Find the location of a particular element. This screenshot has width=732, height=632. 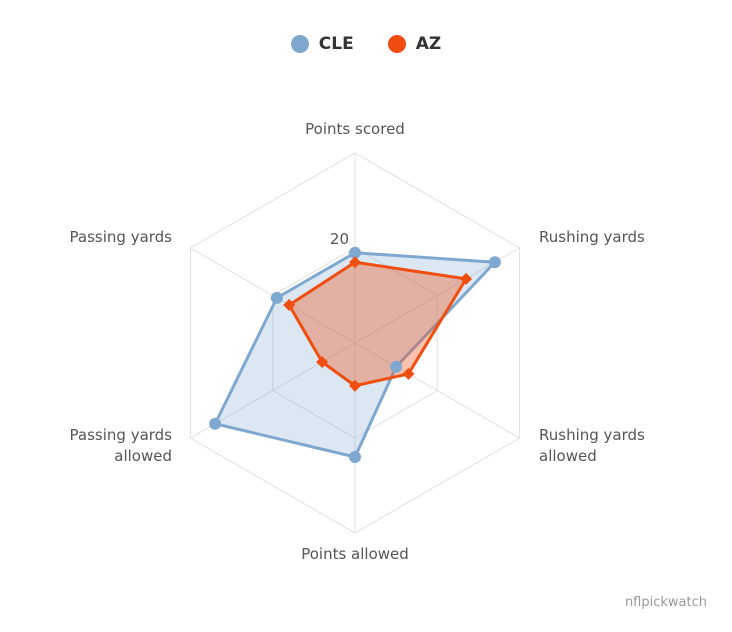

legend-marker-az is located at coordinates (396, 44).